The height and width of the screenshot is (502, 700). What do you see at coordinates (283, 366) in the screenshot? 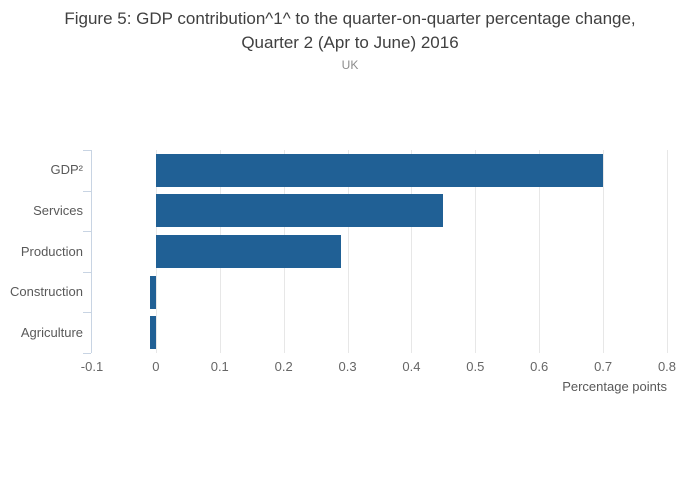
I see `x-tick-label: 0.2` at bounding box center [283, 366].